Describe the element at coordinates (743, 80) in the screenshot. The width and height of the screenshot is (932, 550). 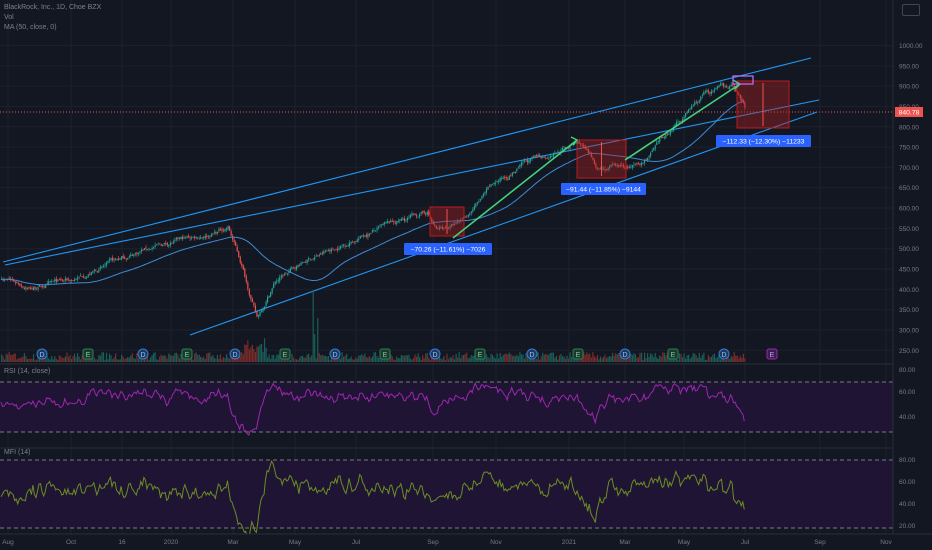
I see `selection-box` at that location.